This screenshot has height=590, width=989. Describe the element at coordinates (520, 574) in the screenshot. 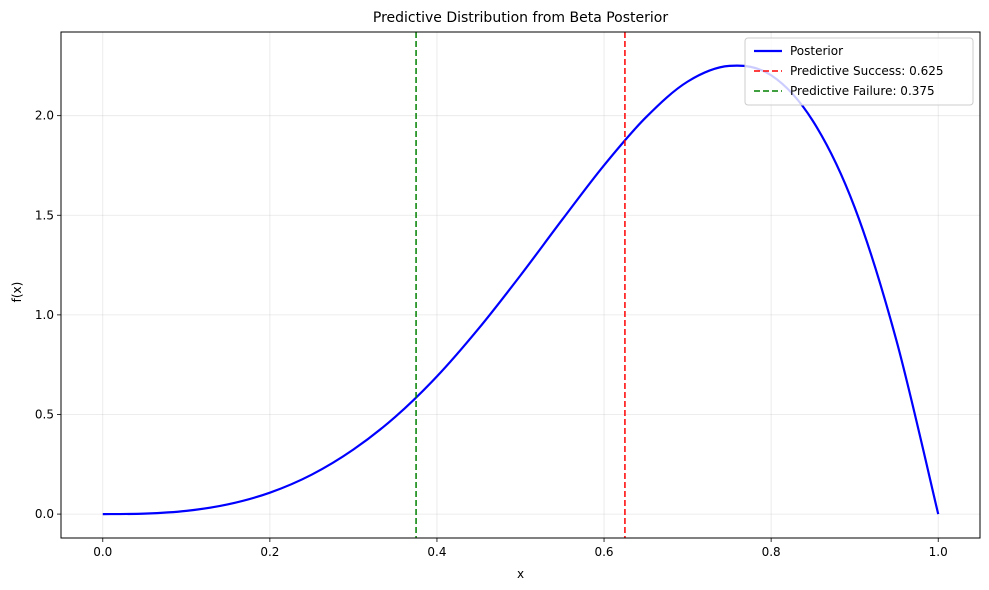

I see `x-axis-label: x` at that location.